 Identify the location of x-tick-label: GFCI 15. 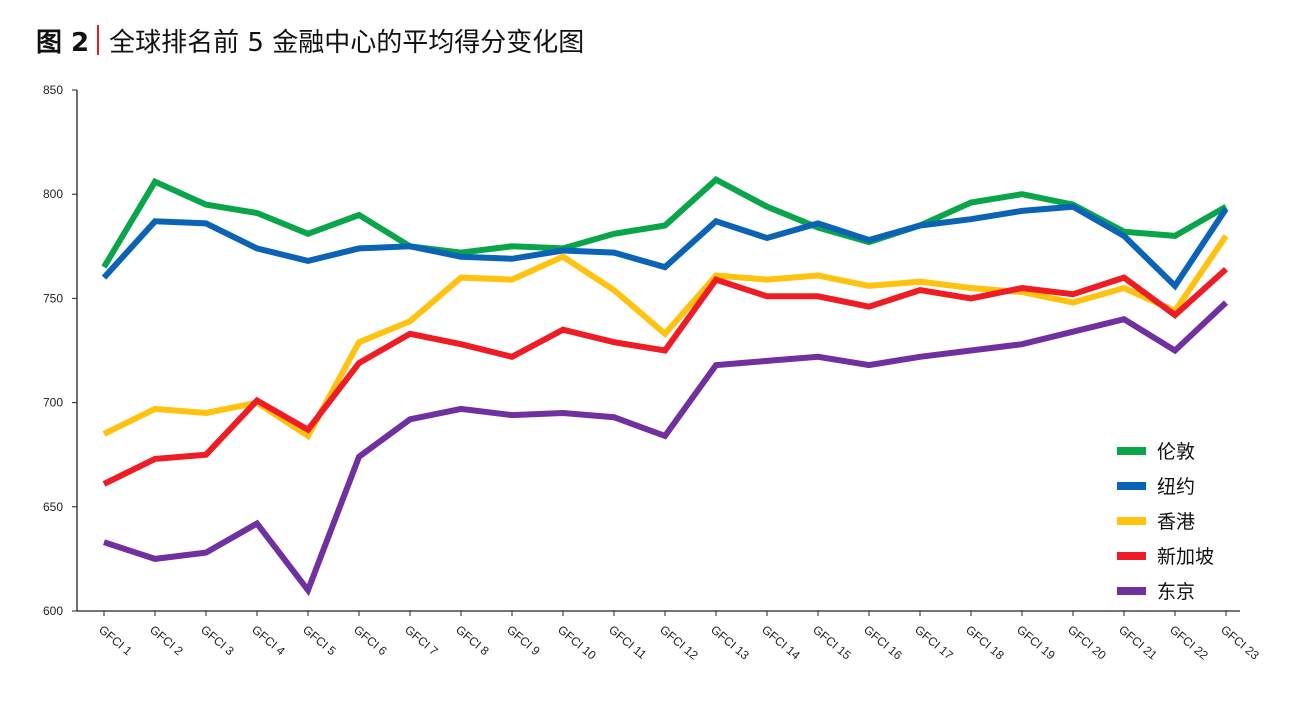
(832, 643).